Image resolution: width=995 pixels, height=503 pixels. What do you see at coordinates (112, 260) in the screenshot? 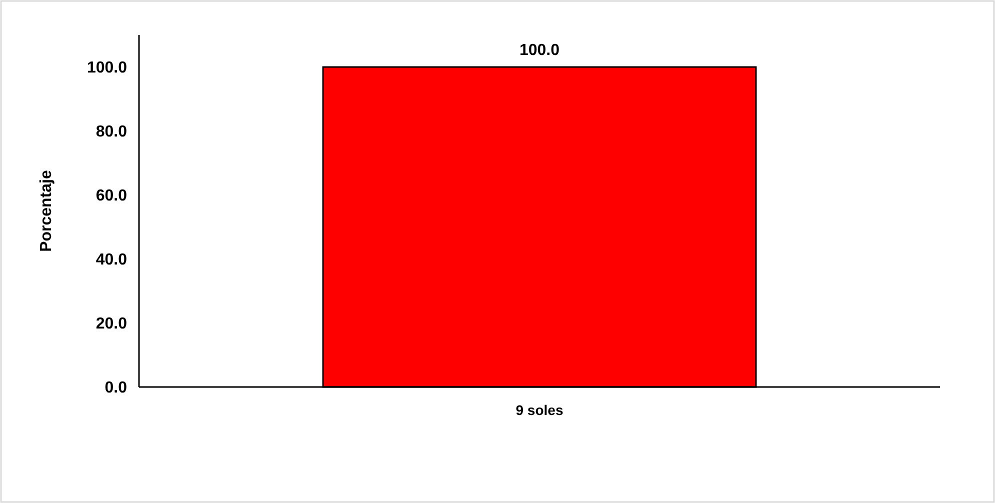
I see `y-tick-label: 40.0` at bounding box center [112, 260].